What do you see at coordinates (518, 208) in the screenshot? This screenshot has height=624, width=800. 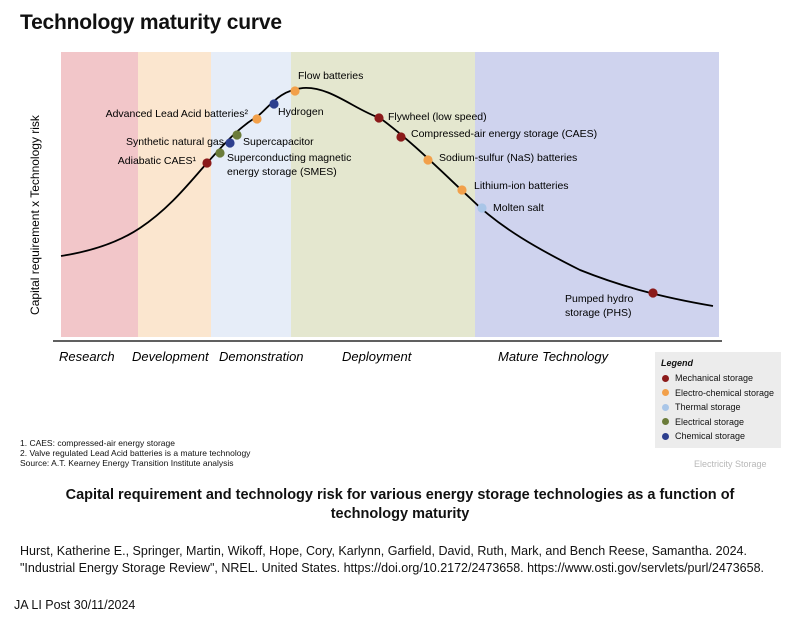 I see `tech-11-label: Molten salt` at bounding box center [518, 208].